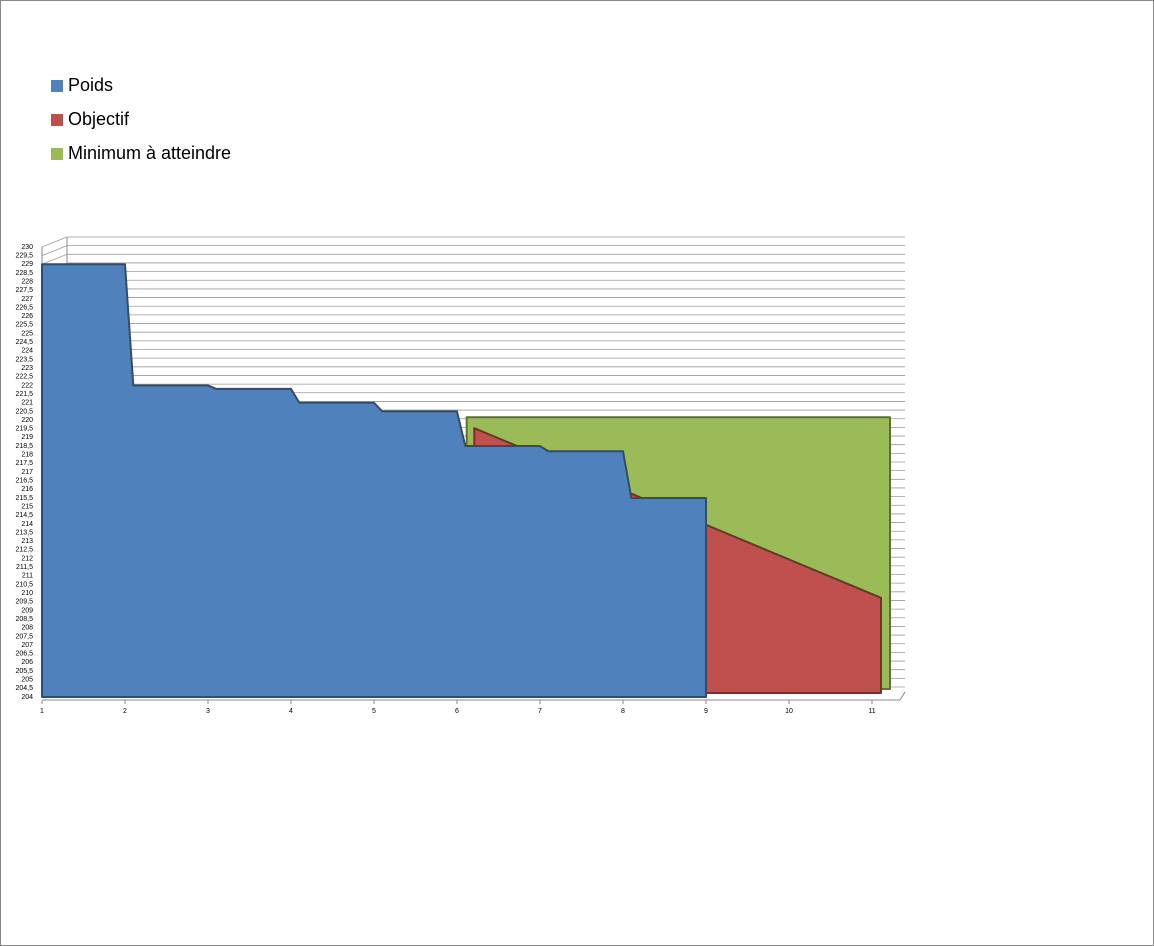 The height and width of the screenshot is (946, 1154). Describe the element at coordinates (24, 429) in the screenshot. I see `y-tick-label: 219,5` at that location.